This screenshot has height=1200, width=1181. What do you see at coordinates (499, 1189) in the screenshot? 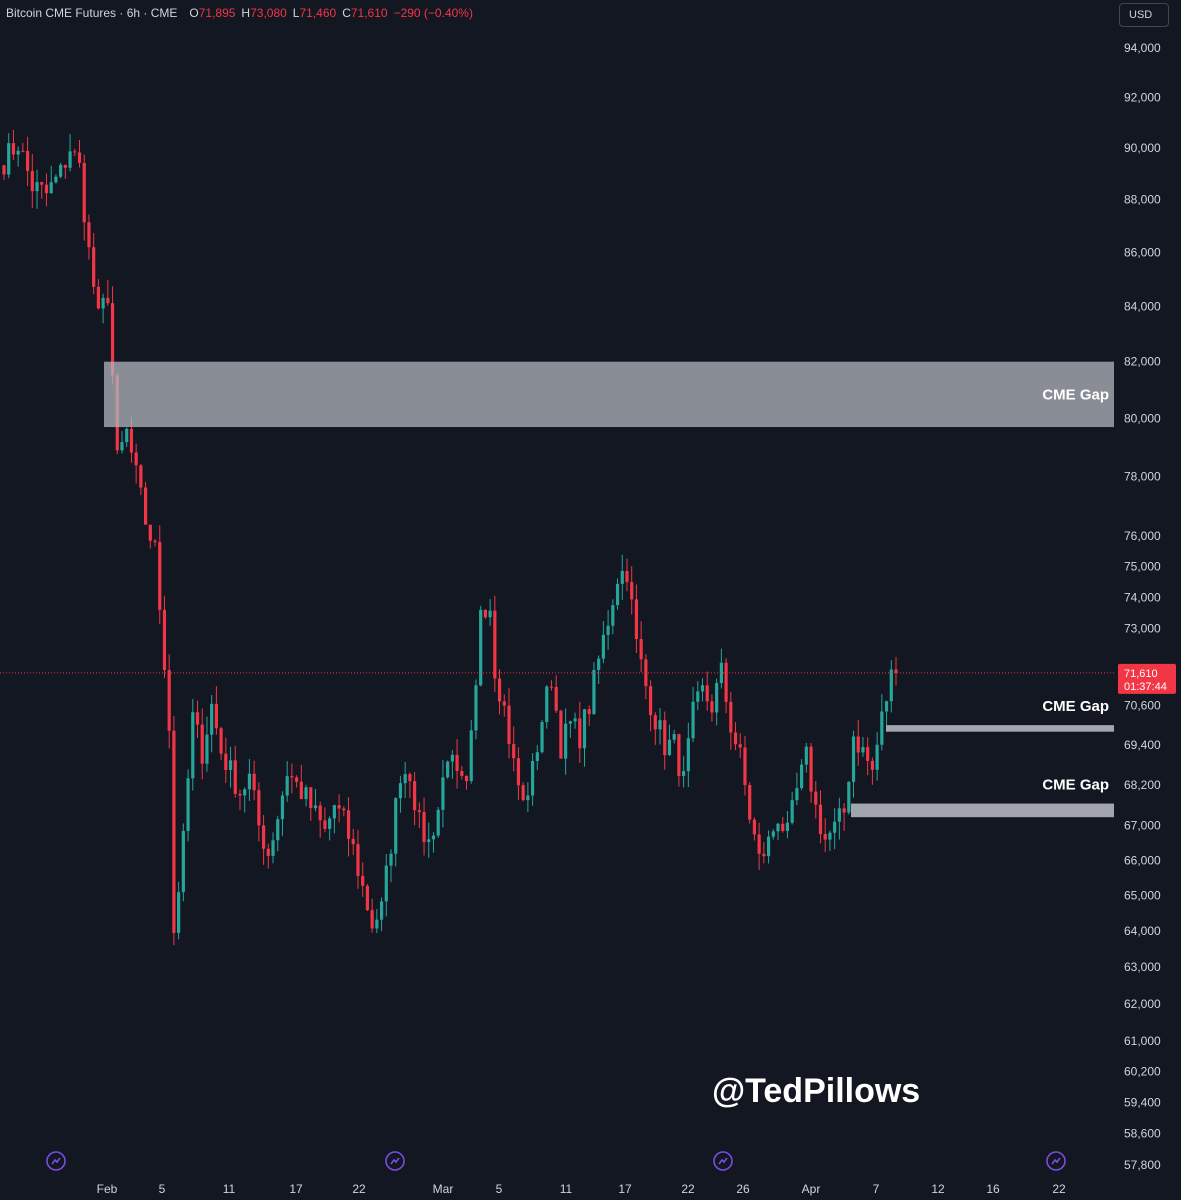
I see `time-tick-label: 5` at bounding box center [499, 1189].